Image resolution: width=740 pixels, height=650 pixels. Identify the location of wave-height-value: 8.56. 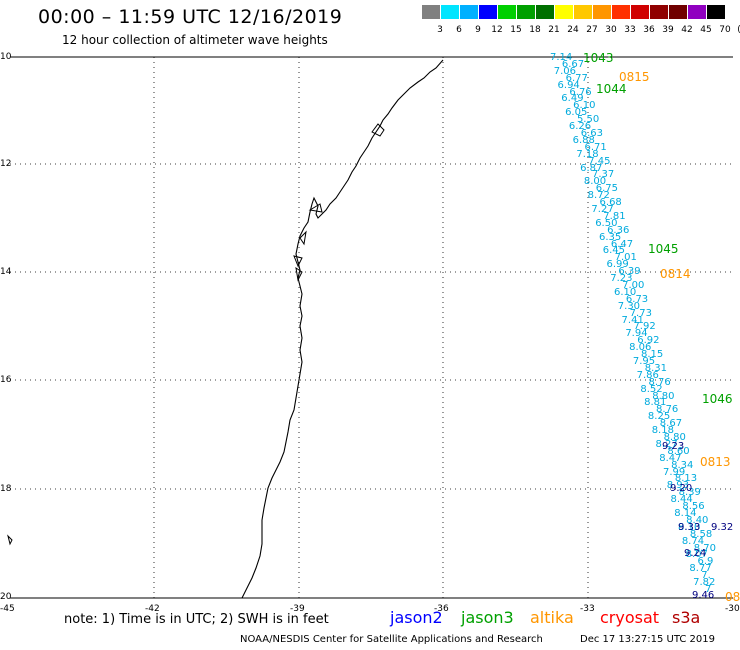
(693, 507).